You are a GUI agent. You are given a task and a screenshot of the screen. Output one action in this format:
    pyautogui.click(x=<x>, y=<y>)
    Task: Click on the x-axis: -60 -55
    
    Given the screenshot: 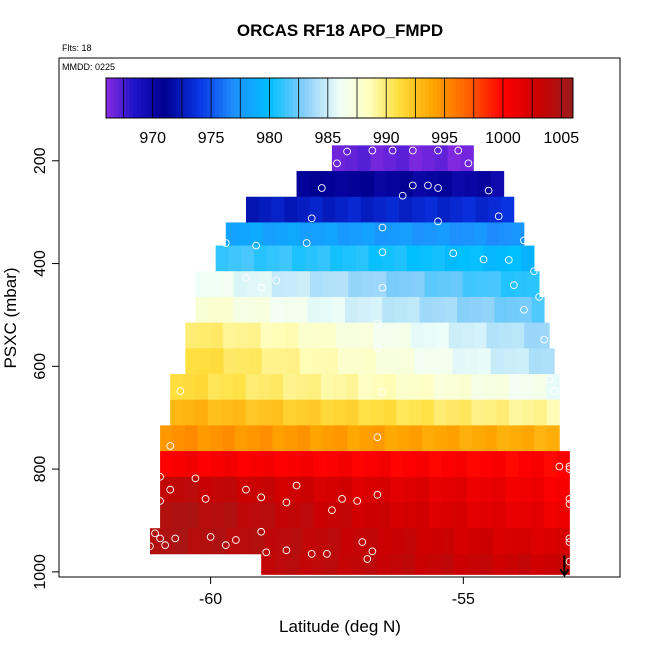 What is the action you would take?
    pyautogui.click(x=337, y=592)
    